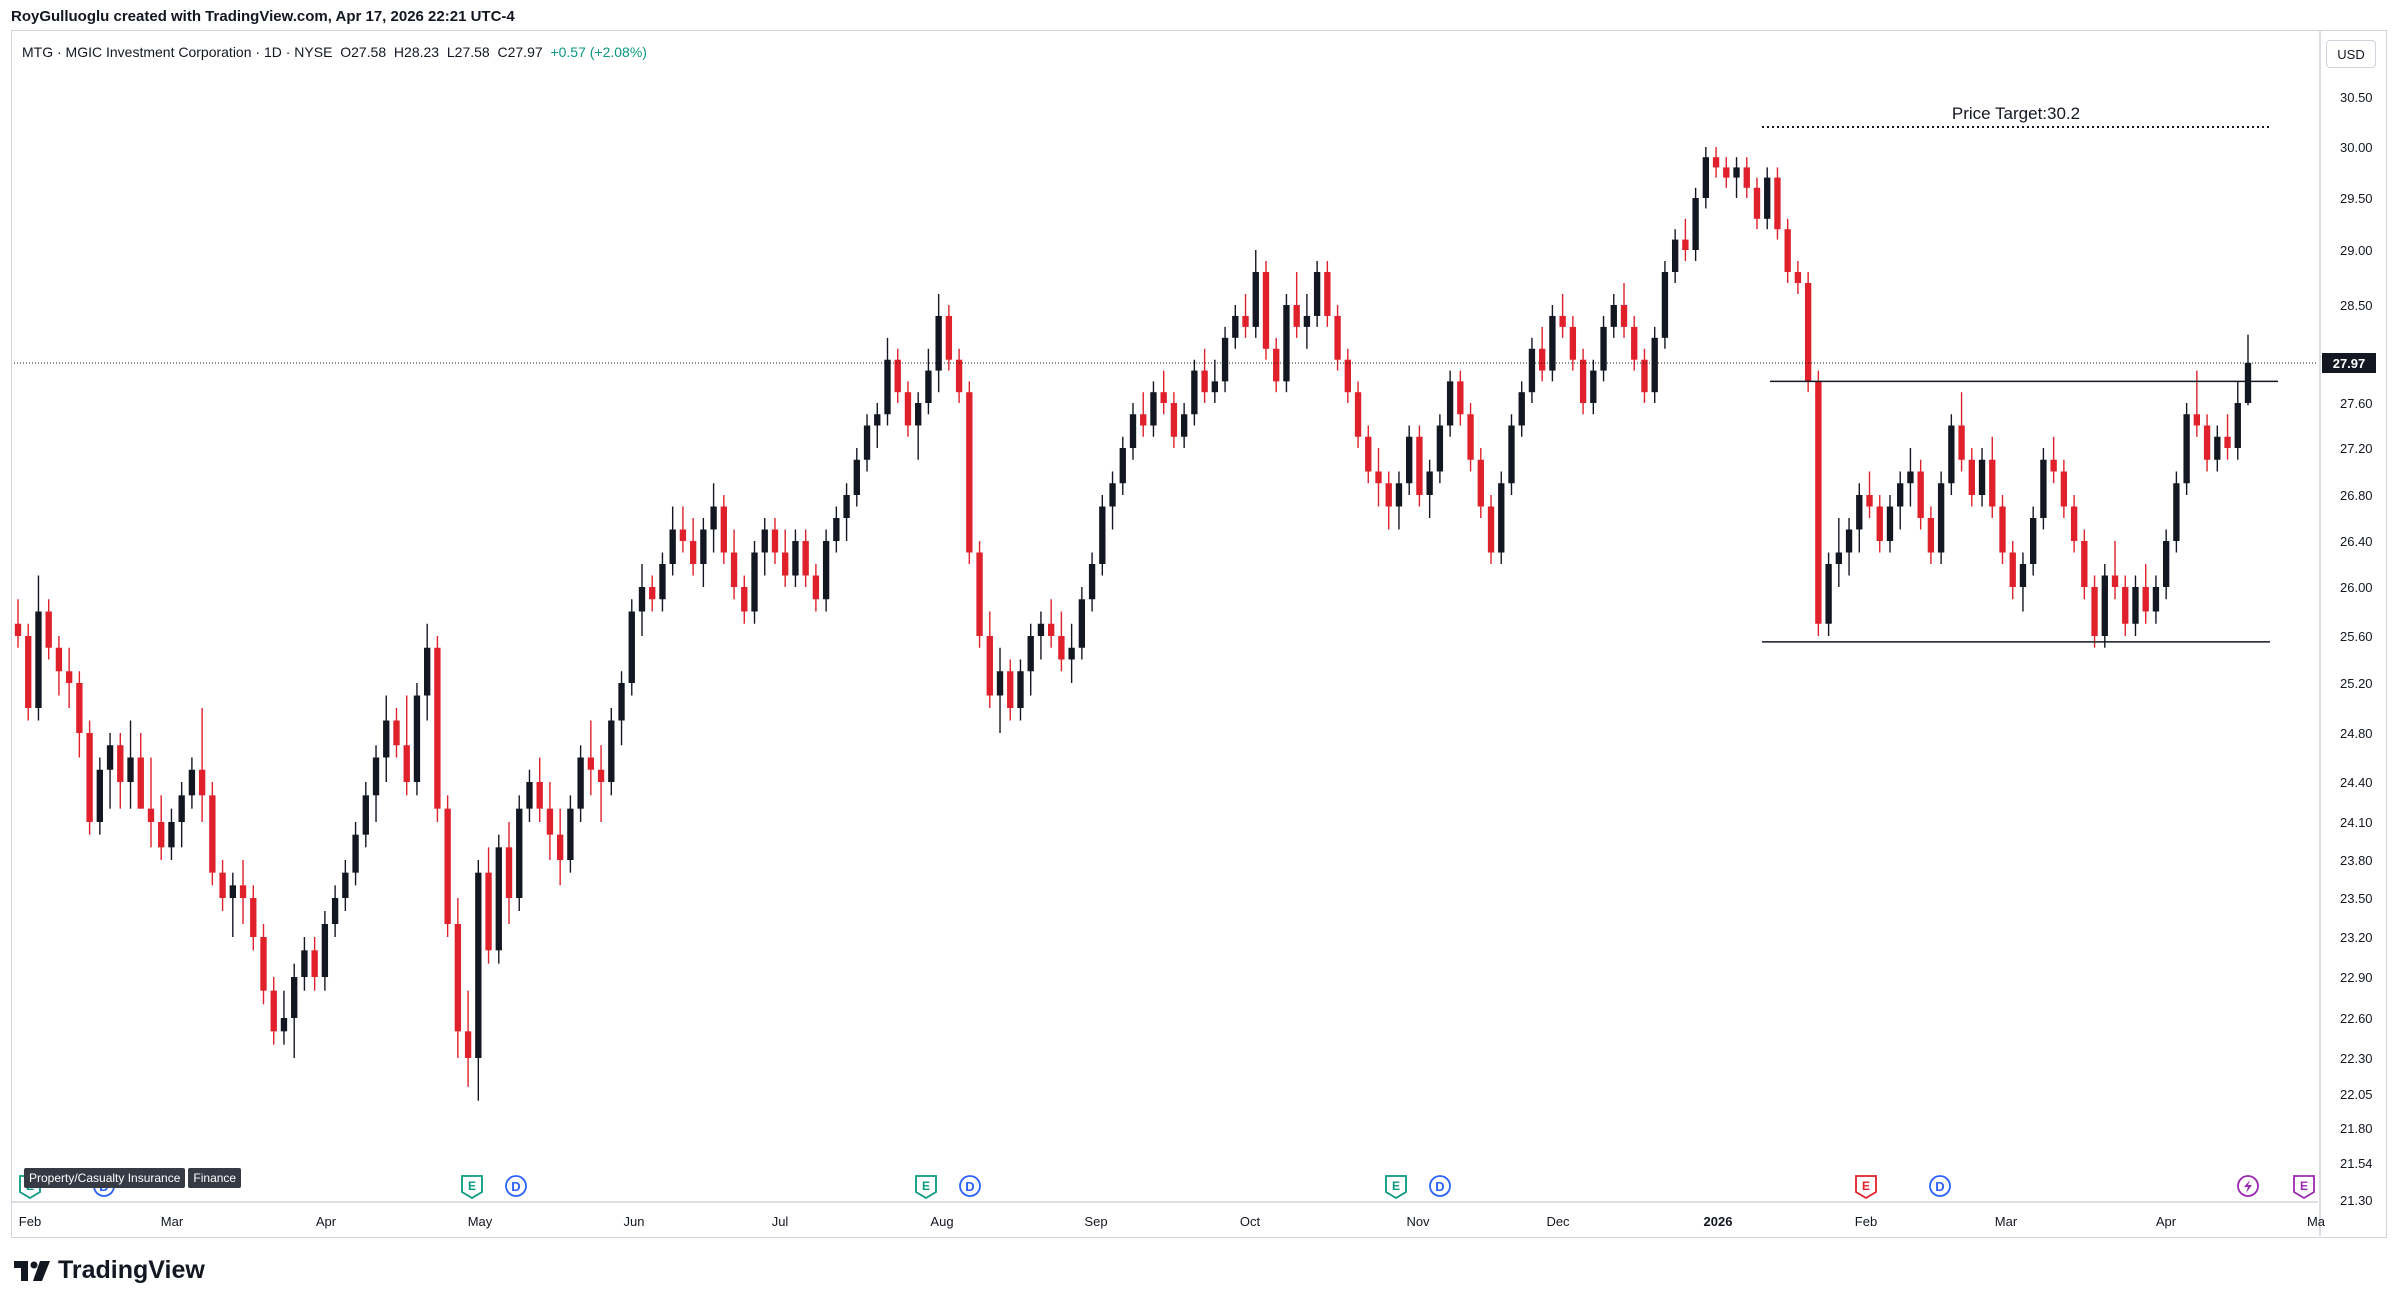  Describe the element at coordinates (780, 1221) in the screenshot. I see `x-tick-label: Jul` at that location.